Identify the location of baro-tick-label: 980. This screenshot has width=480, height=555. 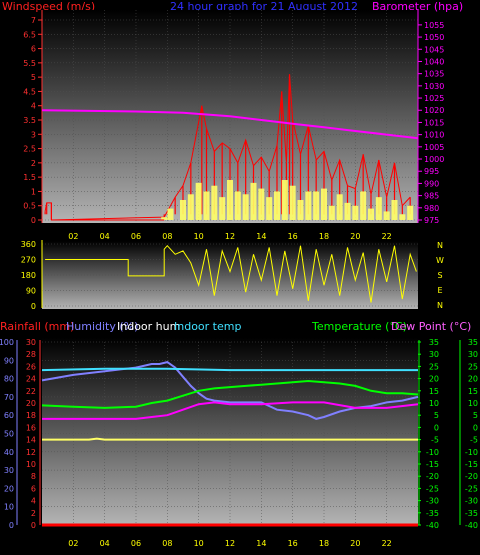
(431, 208).